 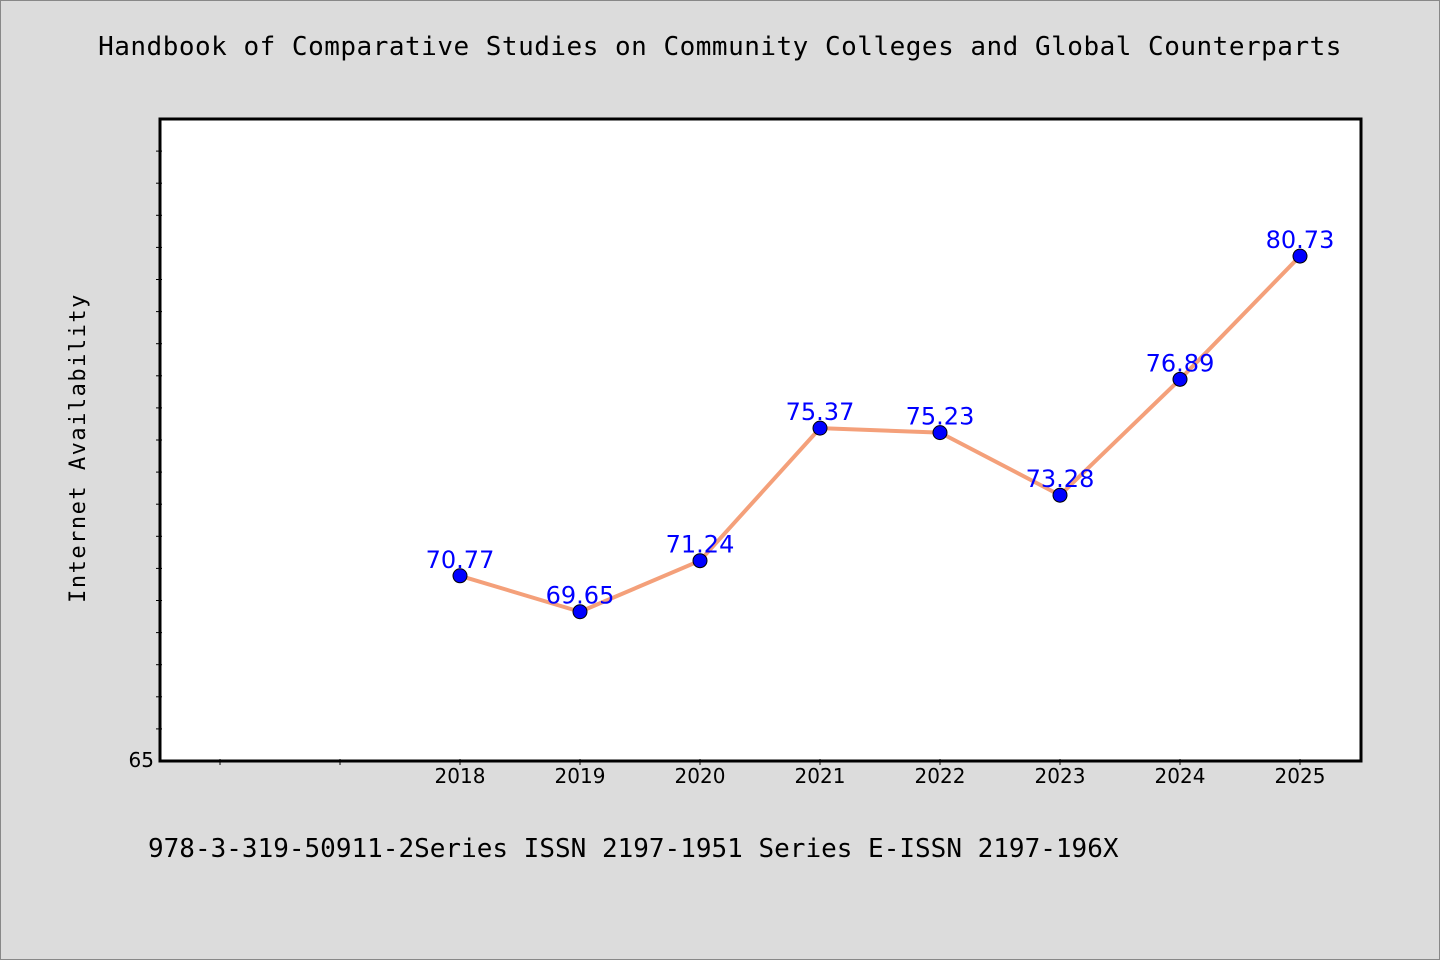 What do you see at coordinates (460, 776) in the screenshot?
I see `x-tick-label: 2018` at bounding box center [460, 776].